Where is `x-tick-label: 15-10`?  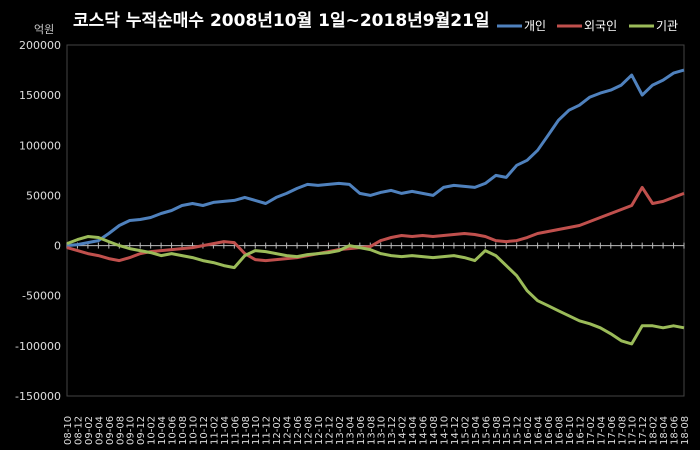 x-tick-label: 15-10 is located at coordinates (507, 430).